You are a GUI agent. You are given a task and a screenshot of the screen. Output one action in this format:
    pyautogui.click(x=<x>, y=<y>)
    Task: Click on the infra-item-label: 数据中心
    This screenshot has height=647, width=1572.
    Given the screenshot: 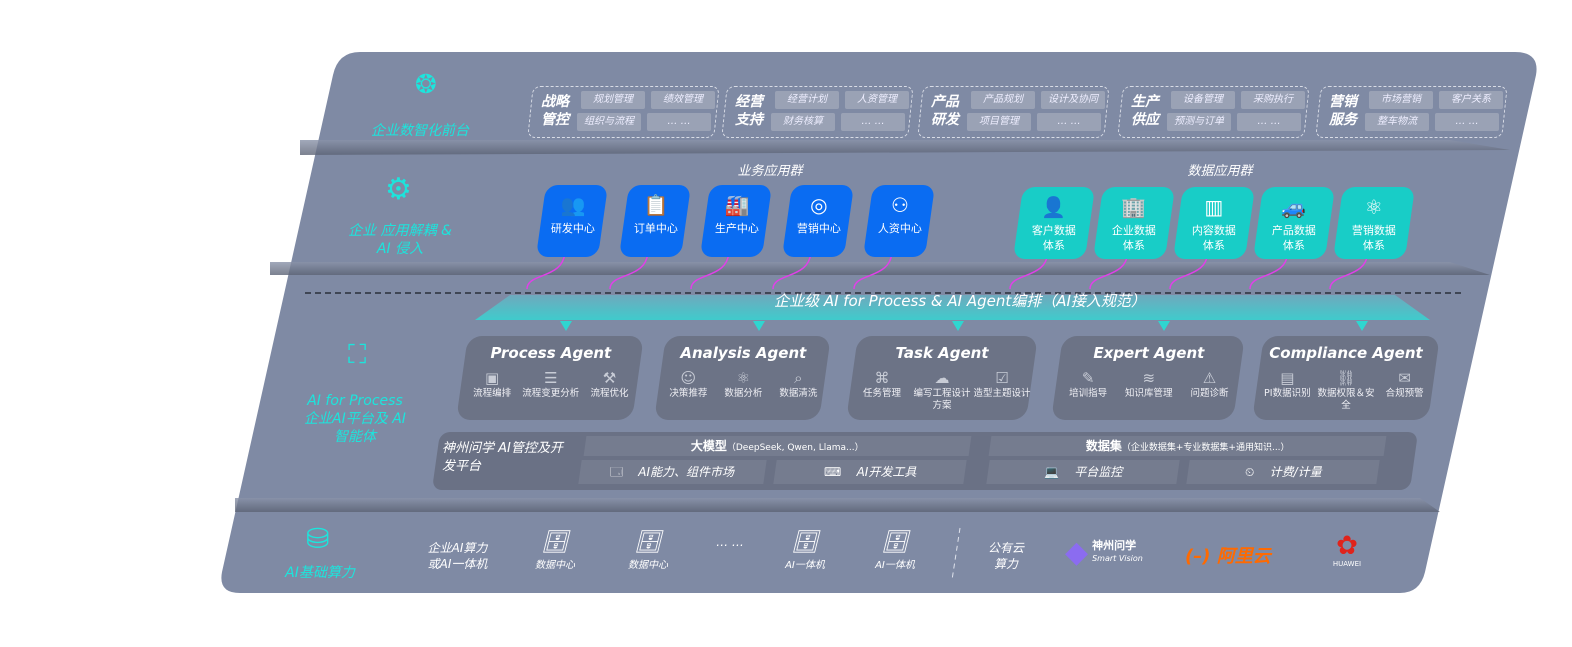 What is the action you would take?
    pyautogui.click(x=555, y=565)
    